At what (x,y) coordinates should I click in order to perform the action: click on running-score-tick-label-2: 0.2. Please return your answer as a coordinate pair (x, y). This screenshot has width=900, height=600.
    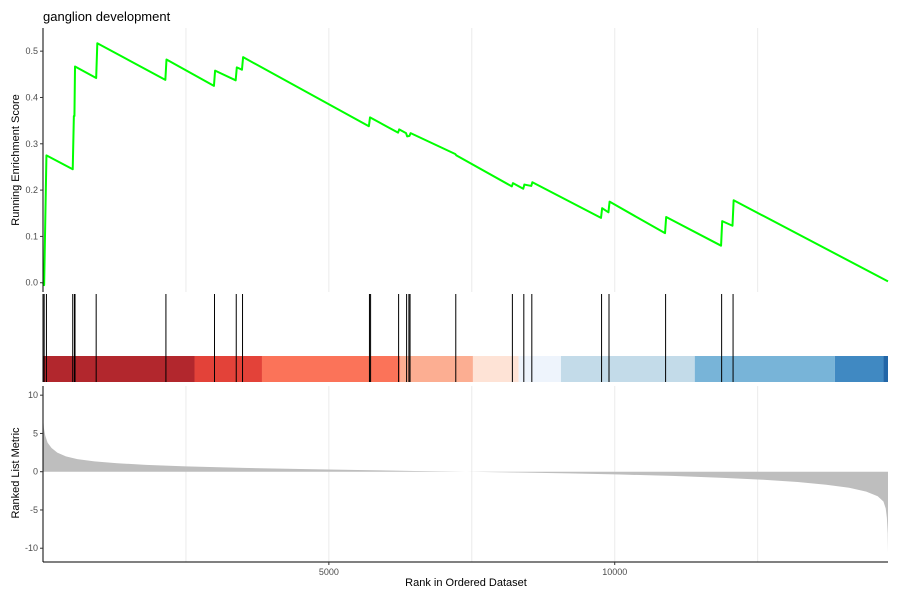
    Looking at the image, I should click on (31, 190).